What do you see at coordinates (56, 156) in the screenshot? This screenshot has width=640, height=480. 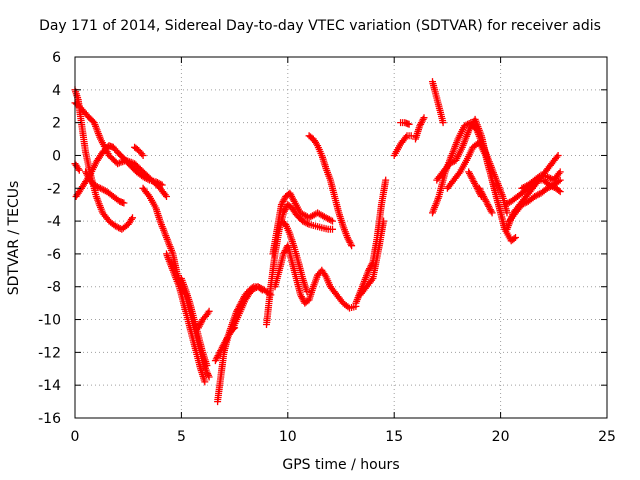 I see `y-tick-label: 0` at bounding box center [56, 156].